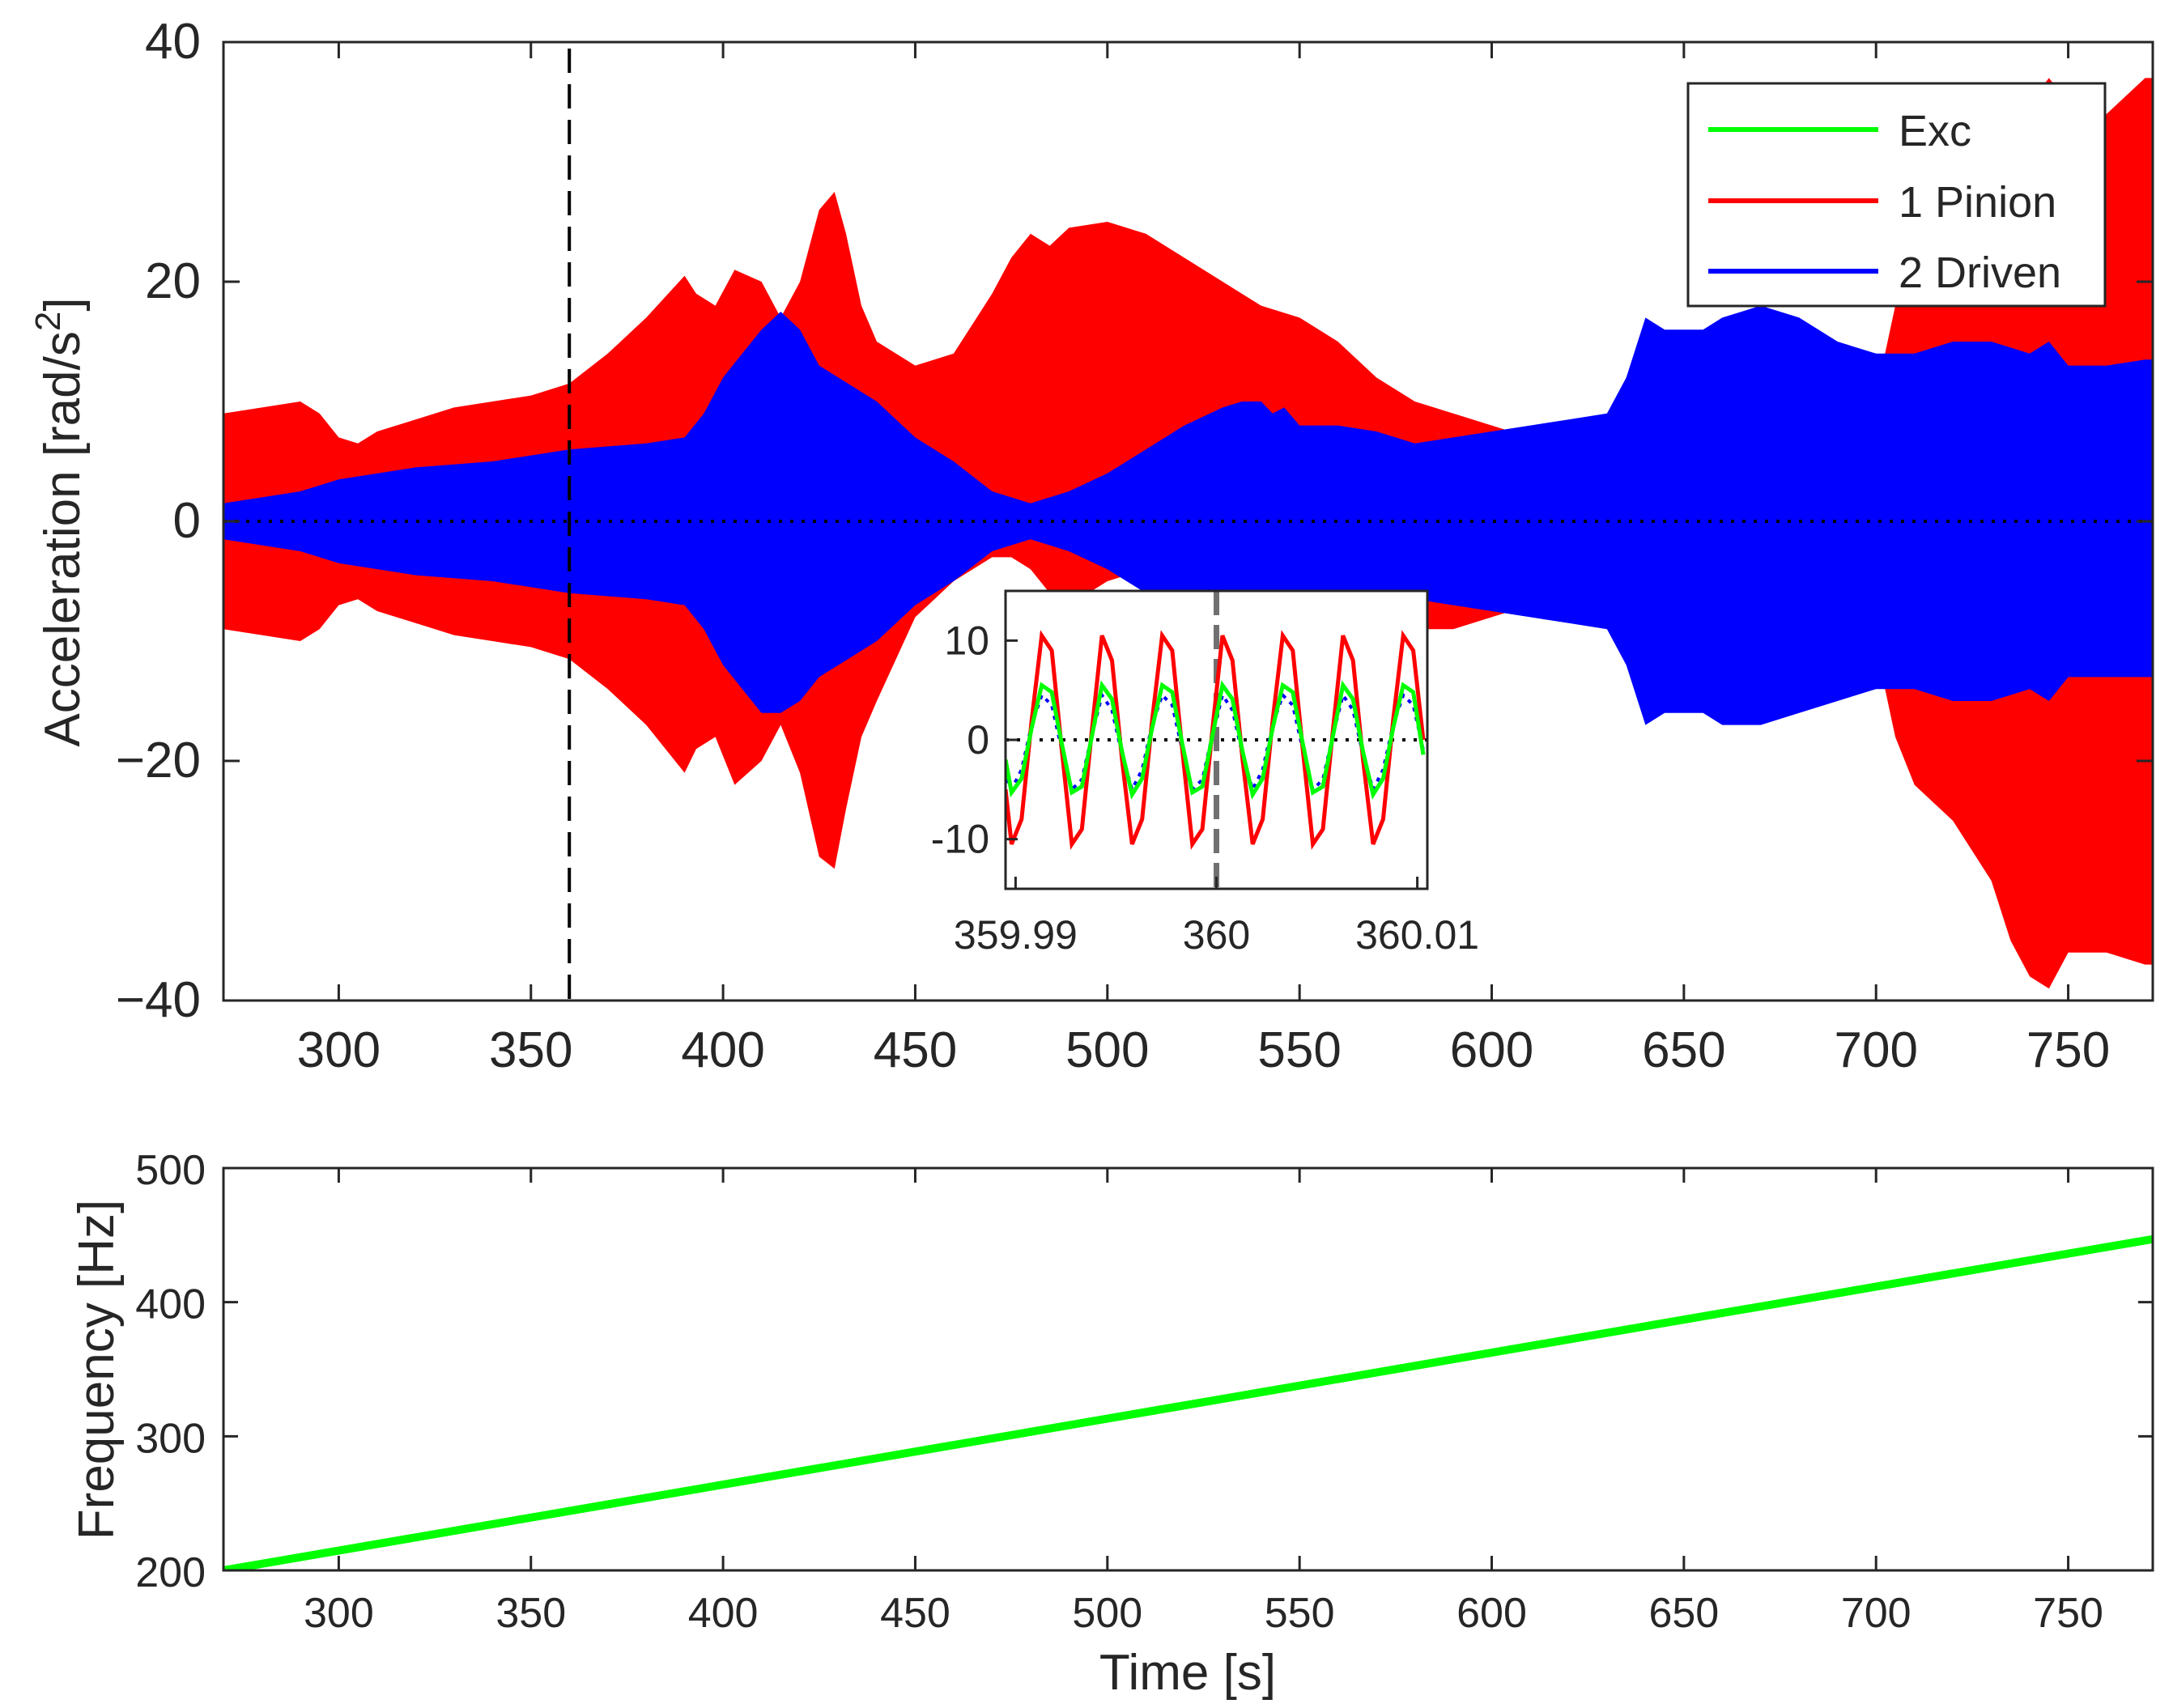 The height and width of the screenshot is (1708, 2173). Describe the element at coordinates (187, 521) in the screenshot. I see `top-ytick-label: 0` at that location.